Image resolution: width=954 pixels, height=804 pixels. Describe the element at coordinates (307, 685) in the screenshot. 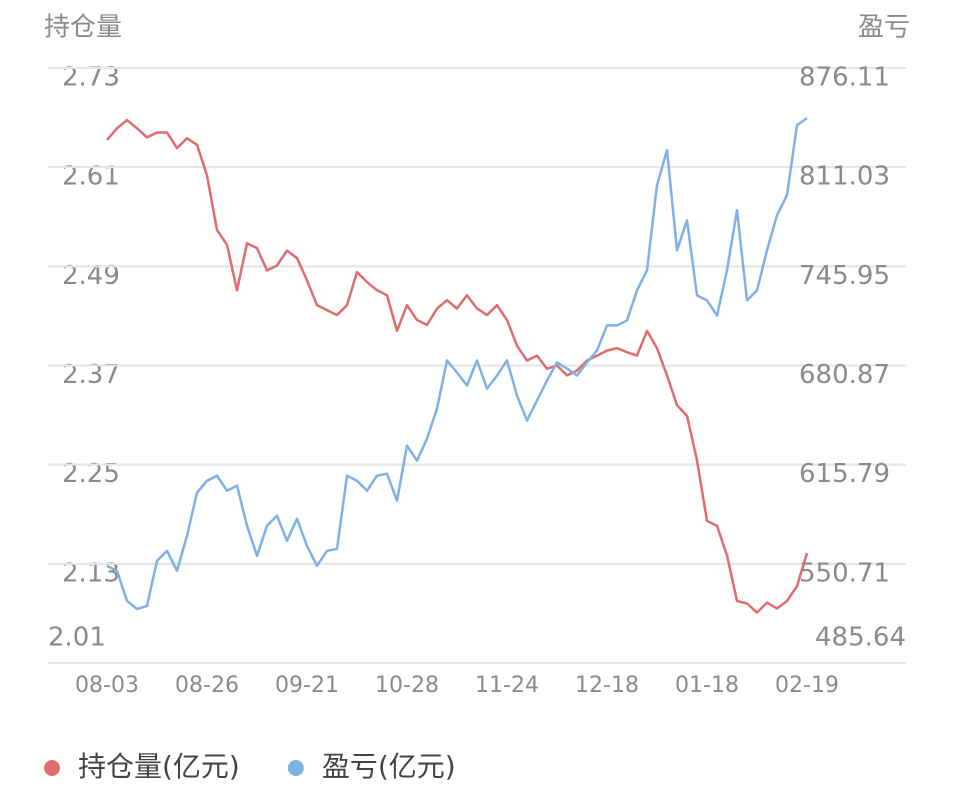

I see `x-tick-label: 09-21` at that location.